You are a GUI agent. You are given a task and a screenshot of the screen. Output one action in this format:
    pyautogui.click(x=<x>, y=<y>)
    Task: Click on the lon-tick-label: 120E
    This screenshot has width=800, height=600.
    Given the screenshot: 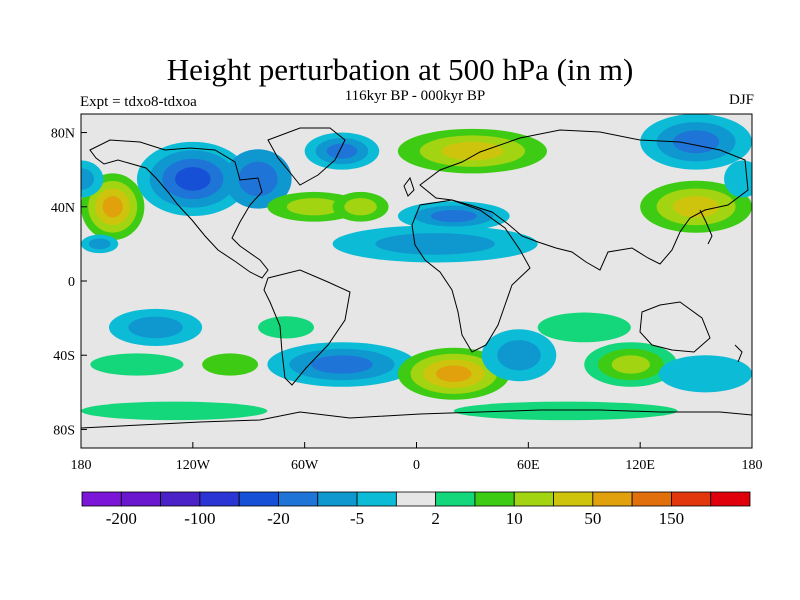 What is the action you would take?
    pyautogui.click(x=640, y=465)
    